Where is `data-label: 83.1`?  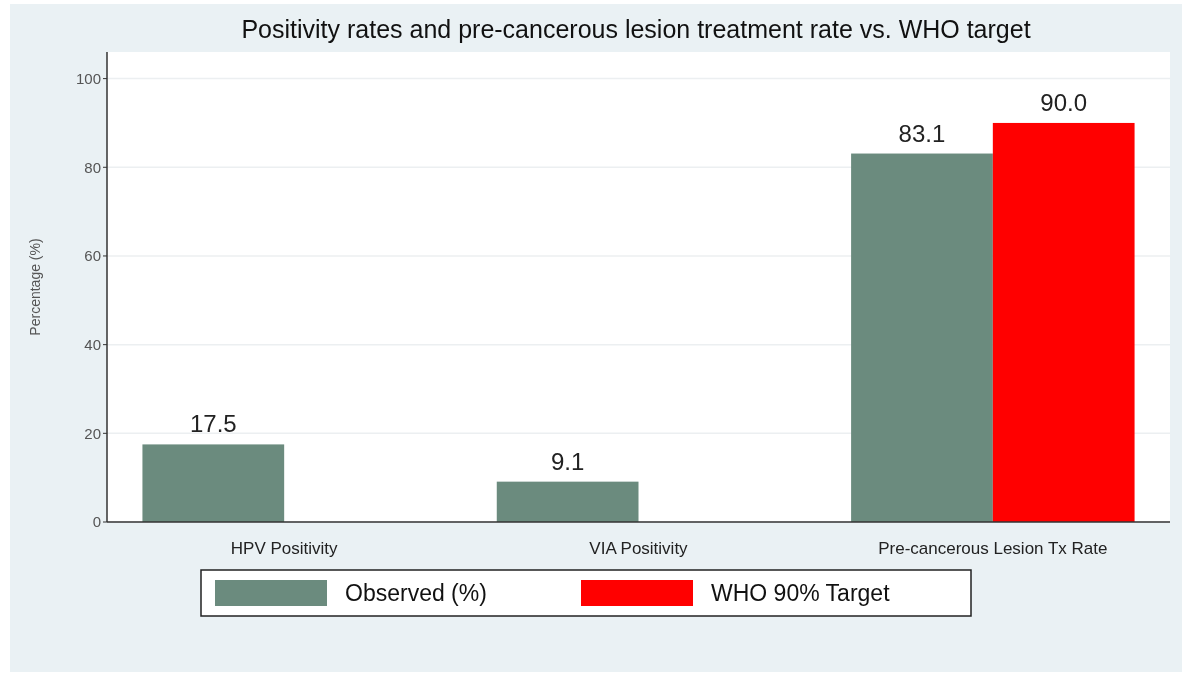 data-label: 83.1 is located at coordinates (922, 133).